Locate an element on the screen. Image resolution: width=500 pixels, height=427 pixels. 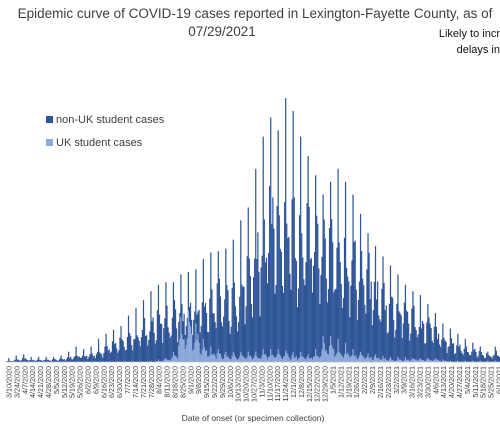
series-uk-bars is located at coordinates (323, 336).